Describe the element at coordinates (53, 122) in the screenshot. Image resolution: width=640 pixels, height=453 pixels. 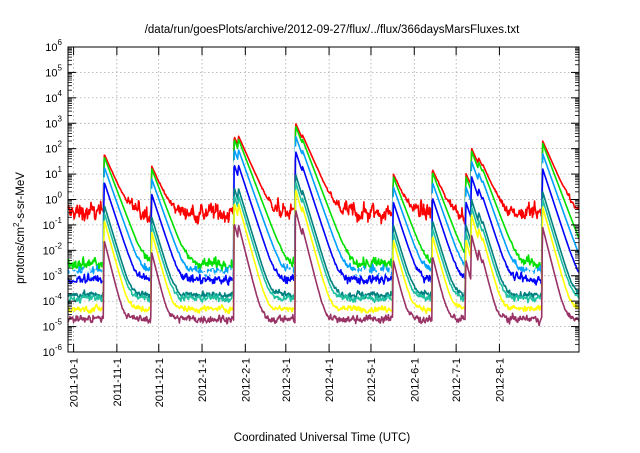
I see `y-tick-label: 10³` at that location.